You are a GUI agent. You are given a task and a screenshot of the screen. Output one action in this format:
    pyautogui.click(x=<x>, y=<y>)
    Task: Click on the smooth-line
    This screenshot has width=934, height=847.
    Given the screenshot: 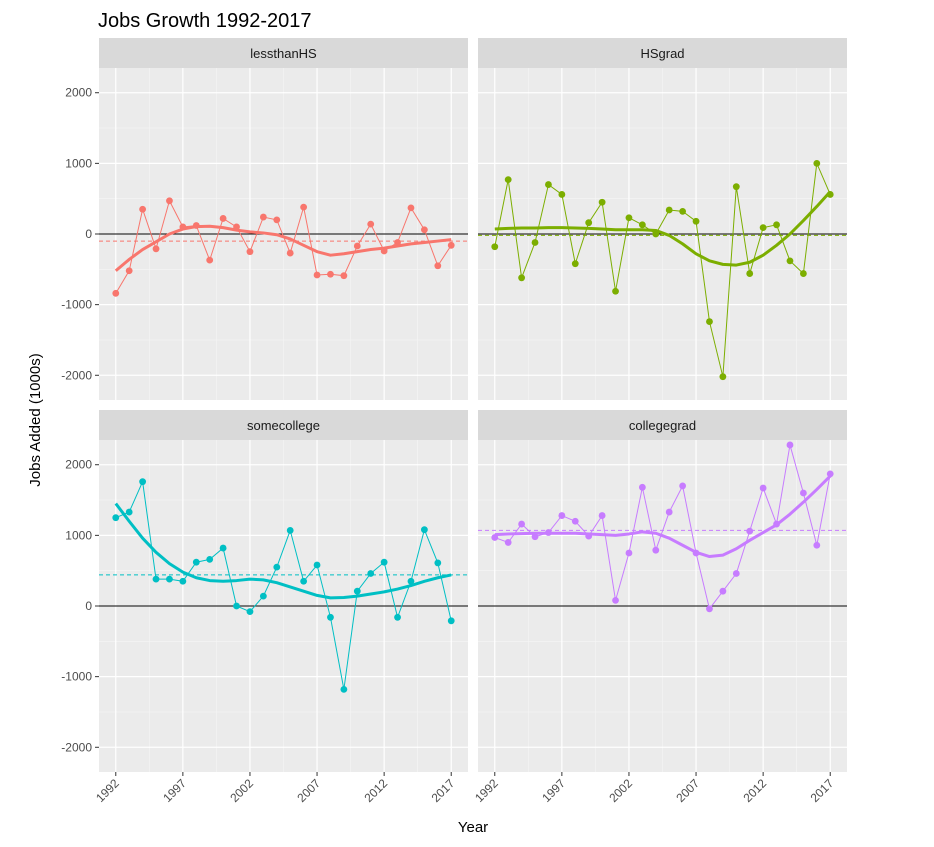 What is the action you would take?
    pyautogui.click(x=283, y=248)
    